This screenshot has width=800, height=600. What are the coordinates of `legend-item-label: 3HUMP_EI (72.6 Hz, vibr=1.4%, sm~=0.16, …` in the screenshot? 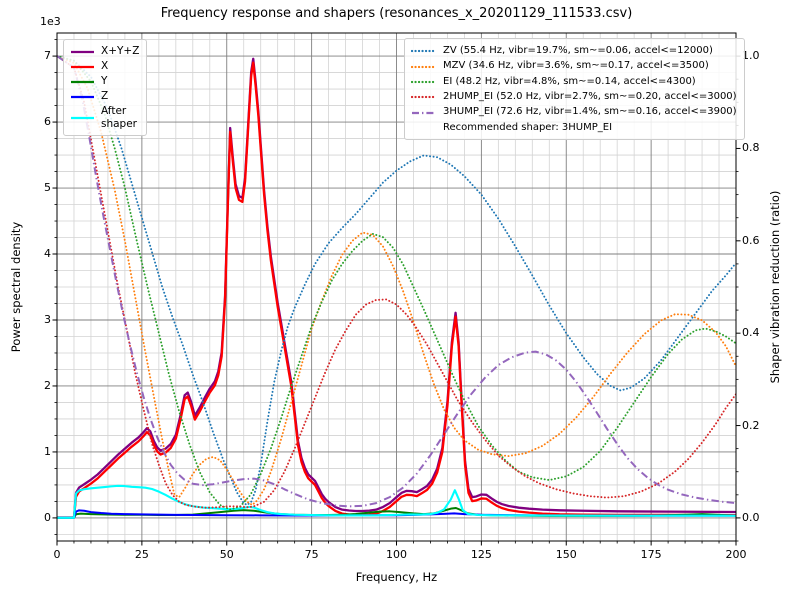 It's located at (590, 112).